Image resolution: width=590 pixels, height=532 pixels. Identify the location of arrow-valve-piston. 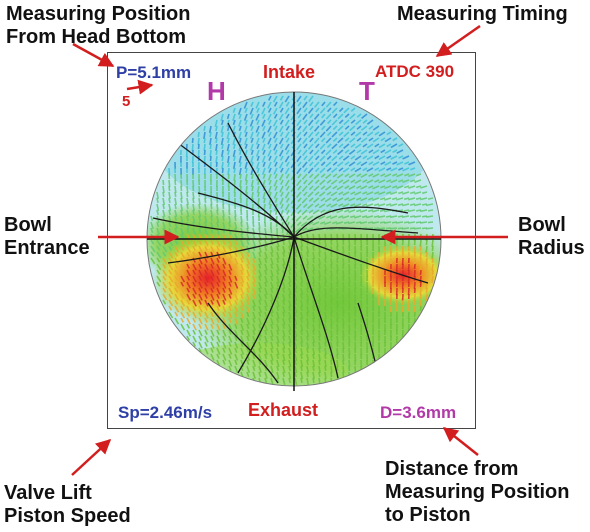
(91, 457).